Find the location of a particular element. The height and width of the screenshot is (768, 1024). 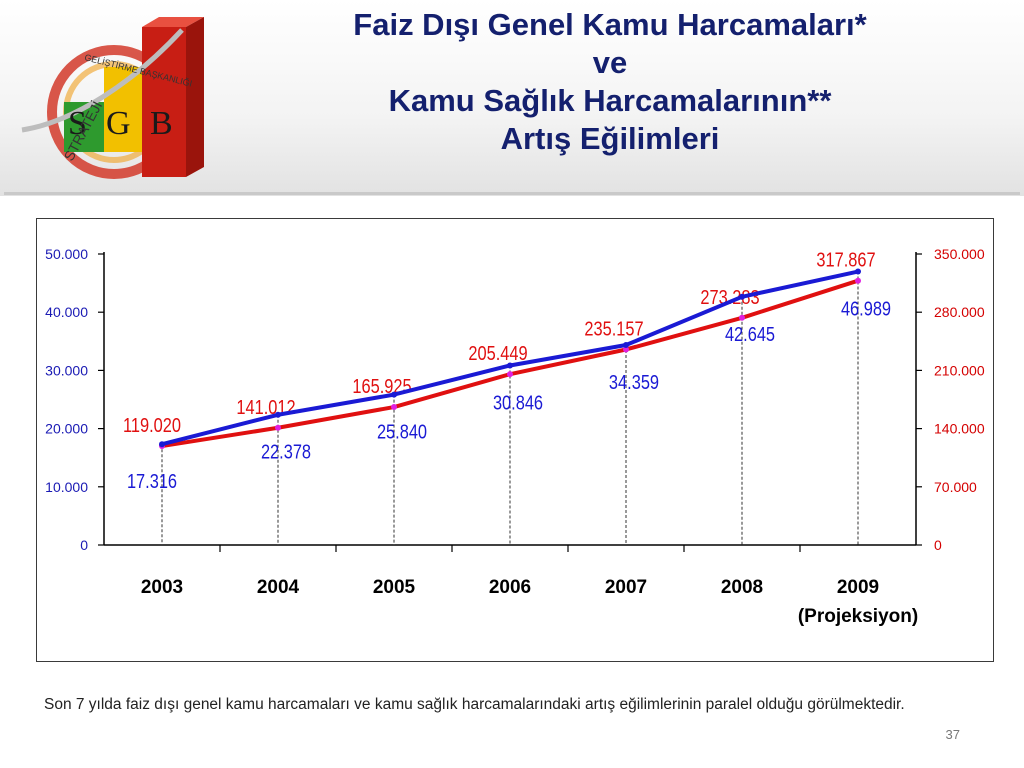

x-category-label: 2005 is located at coordinates (394, 587).